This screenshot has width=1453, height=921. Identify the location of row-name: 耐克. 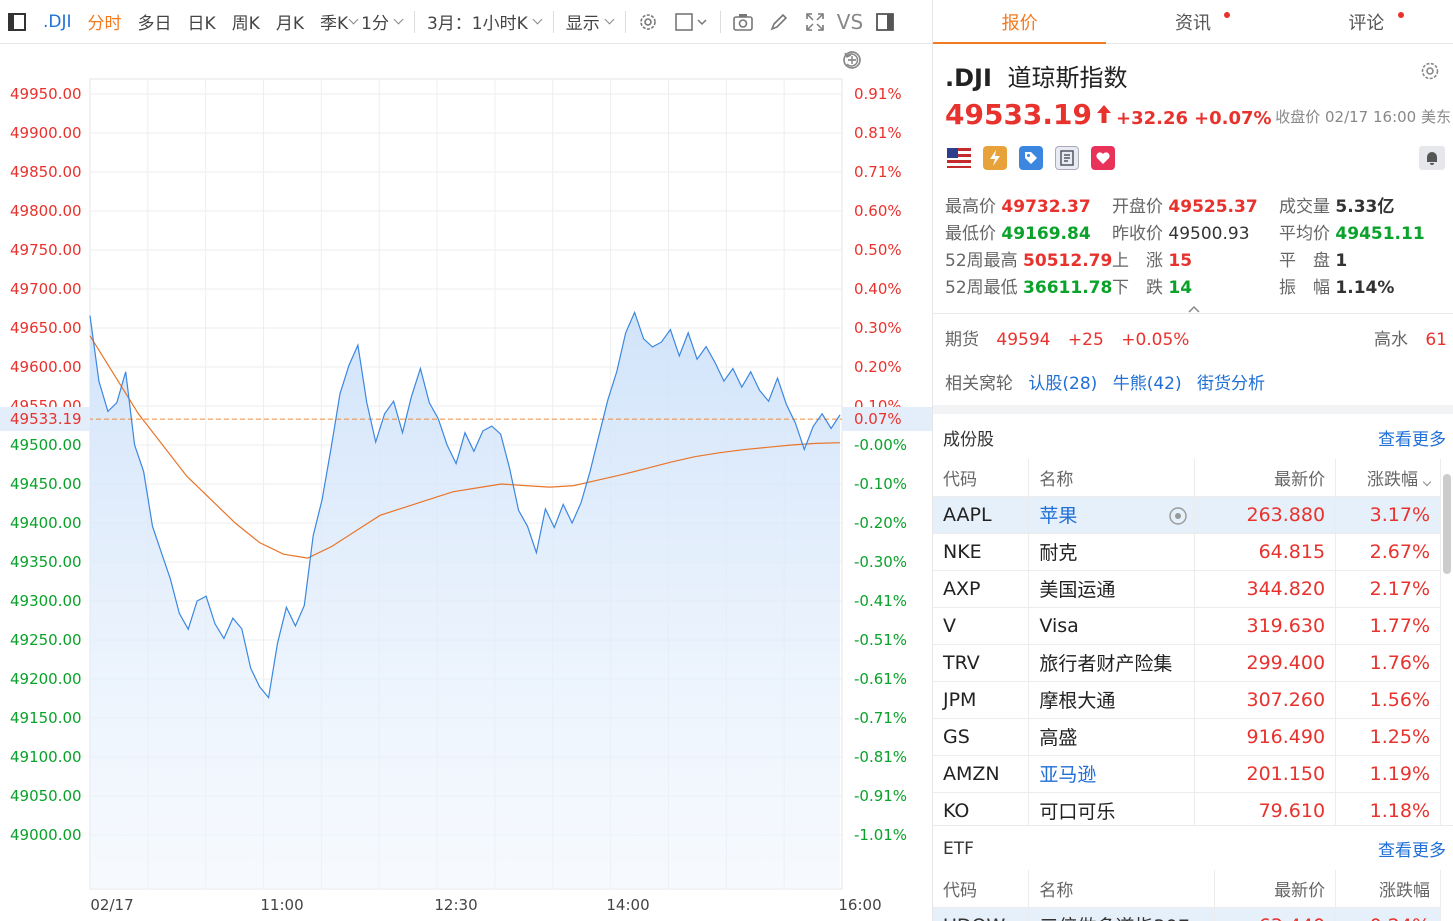
(1112, 552).